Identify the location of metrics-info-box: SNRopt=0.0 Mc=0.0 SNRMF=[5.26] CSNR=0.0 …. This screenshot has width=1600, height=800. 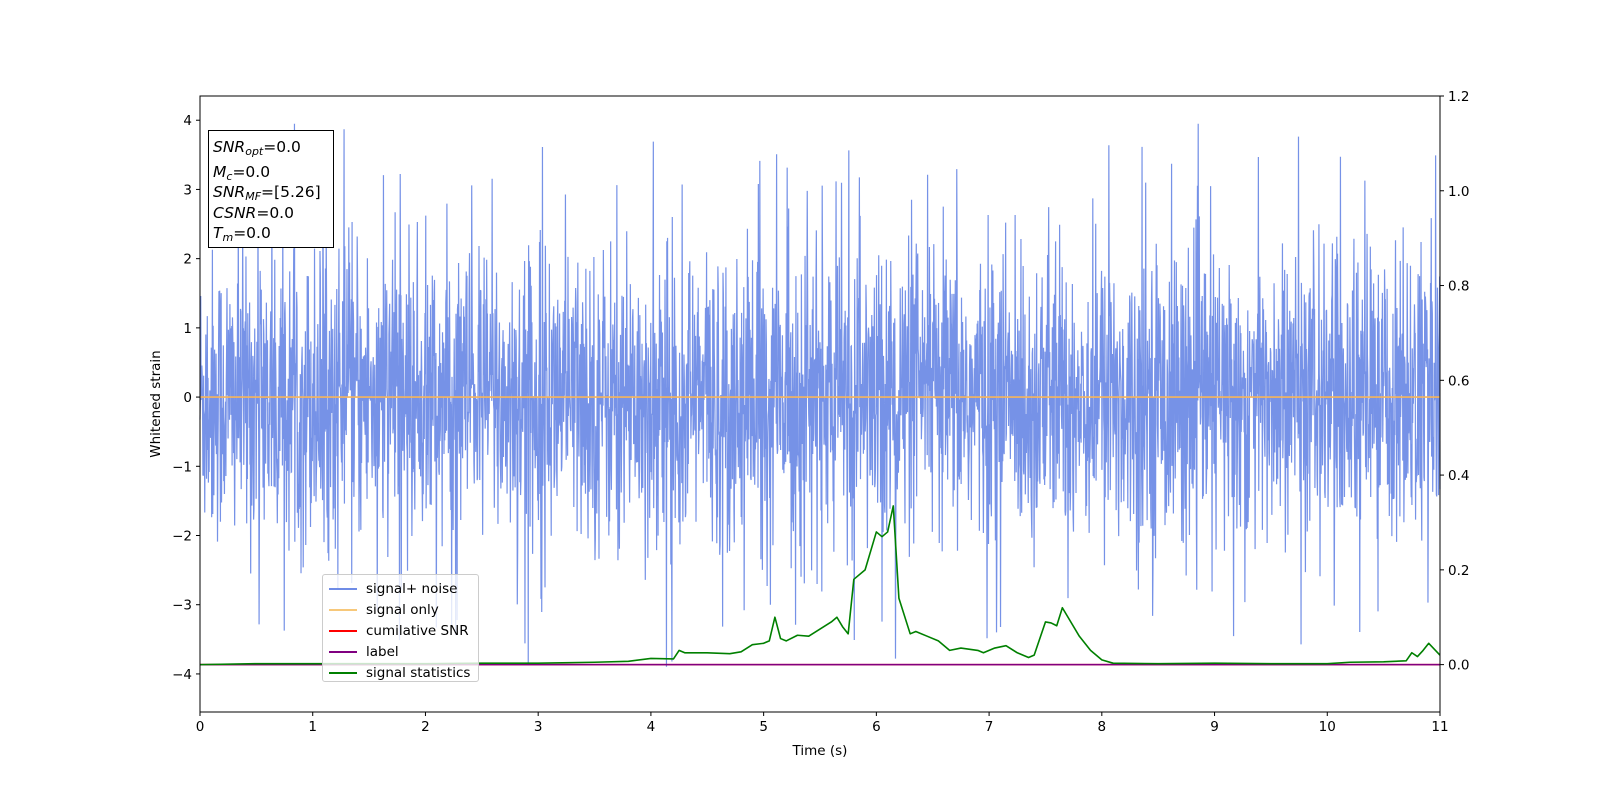
(271, 189).